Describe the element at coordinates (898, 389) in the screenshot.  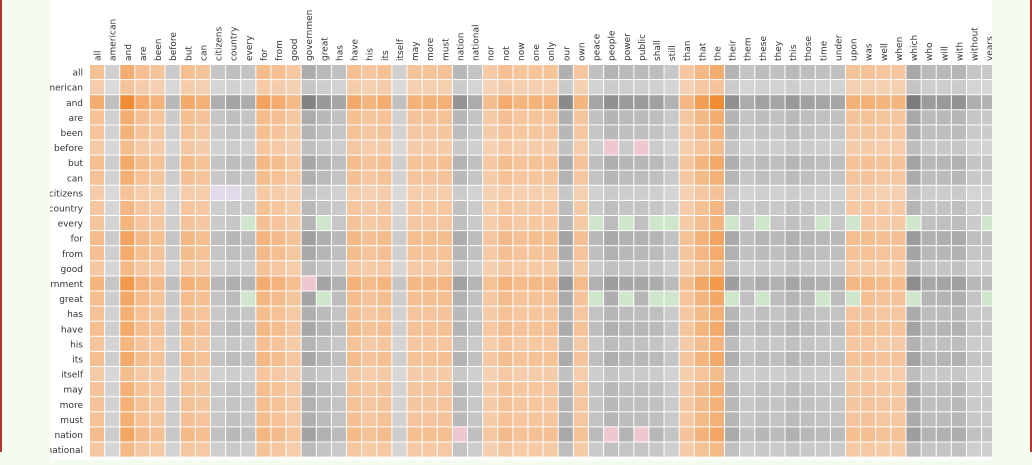
I see `cell-may-when` at that location.